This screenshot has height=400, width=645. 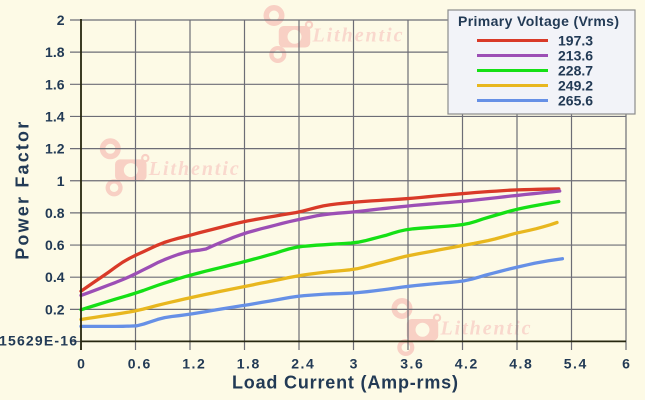 I want to click on svg-text: Load Current (Amp-rms), so click(x=345, y=383).